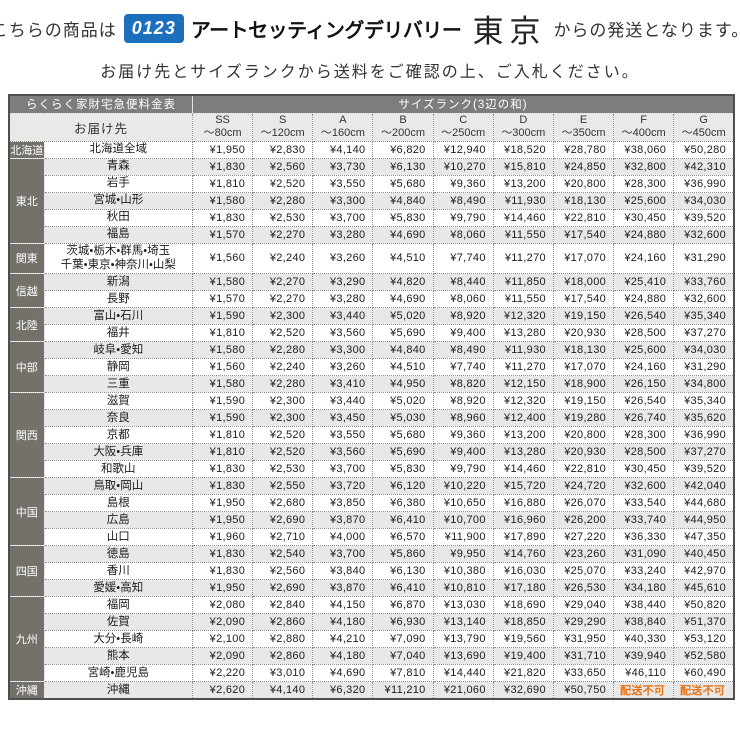 This screenshot has width=740, height=753. Describe the element at coordinates (222, 234) in the screenshot. I see `price-cell: ¥1,570` at that location.